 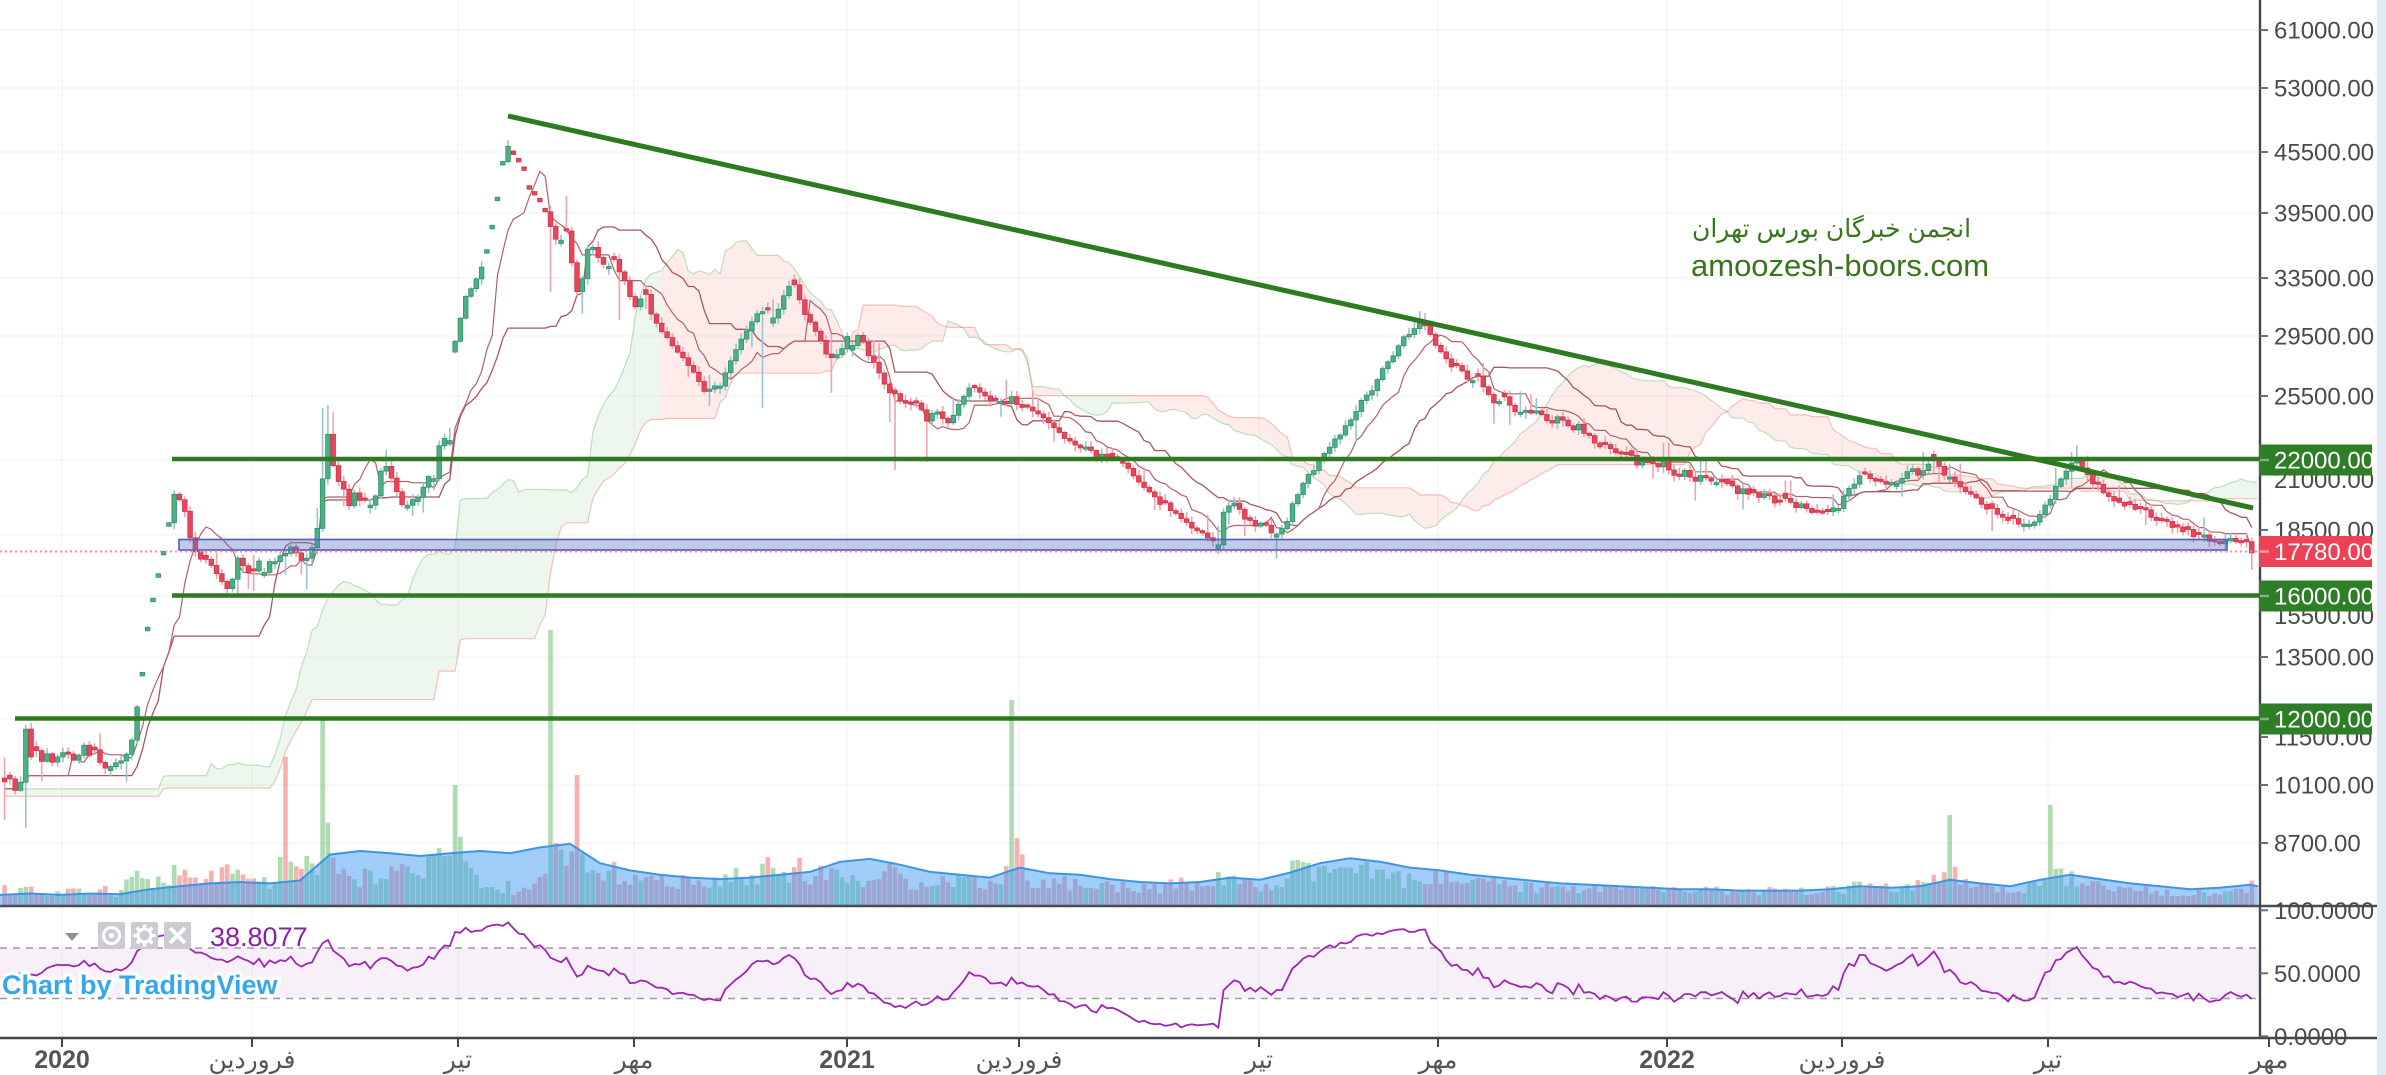 I want to click on svg-text: 45500.00, so click(x=2324, y=153).